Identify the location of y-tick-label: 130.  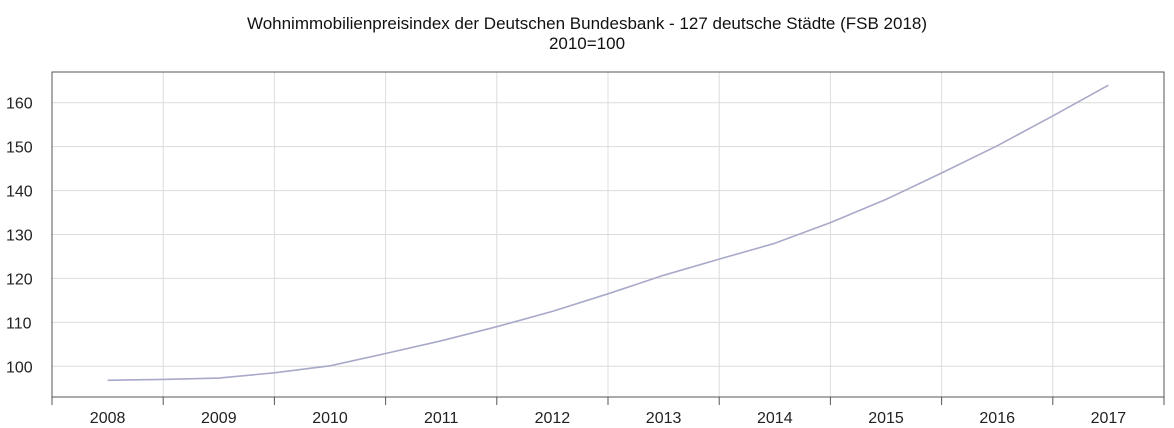
(19, 236).